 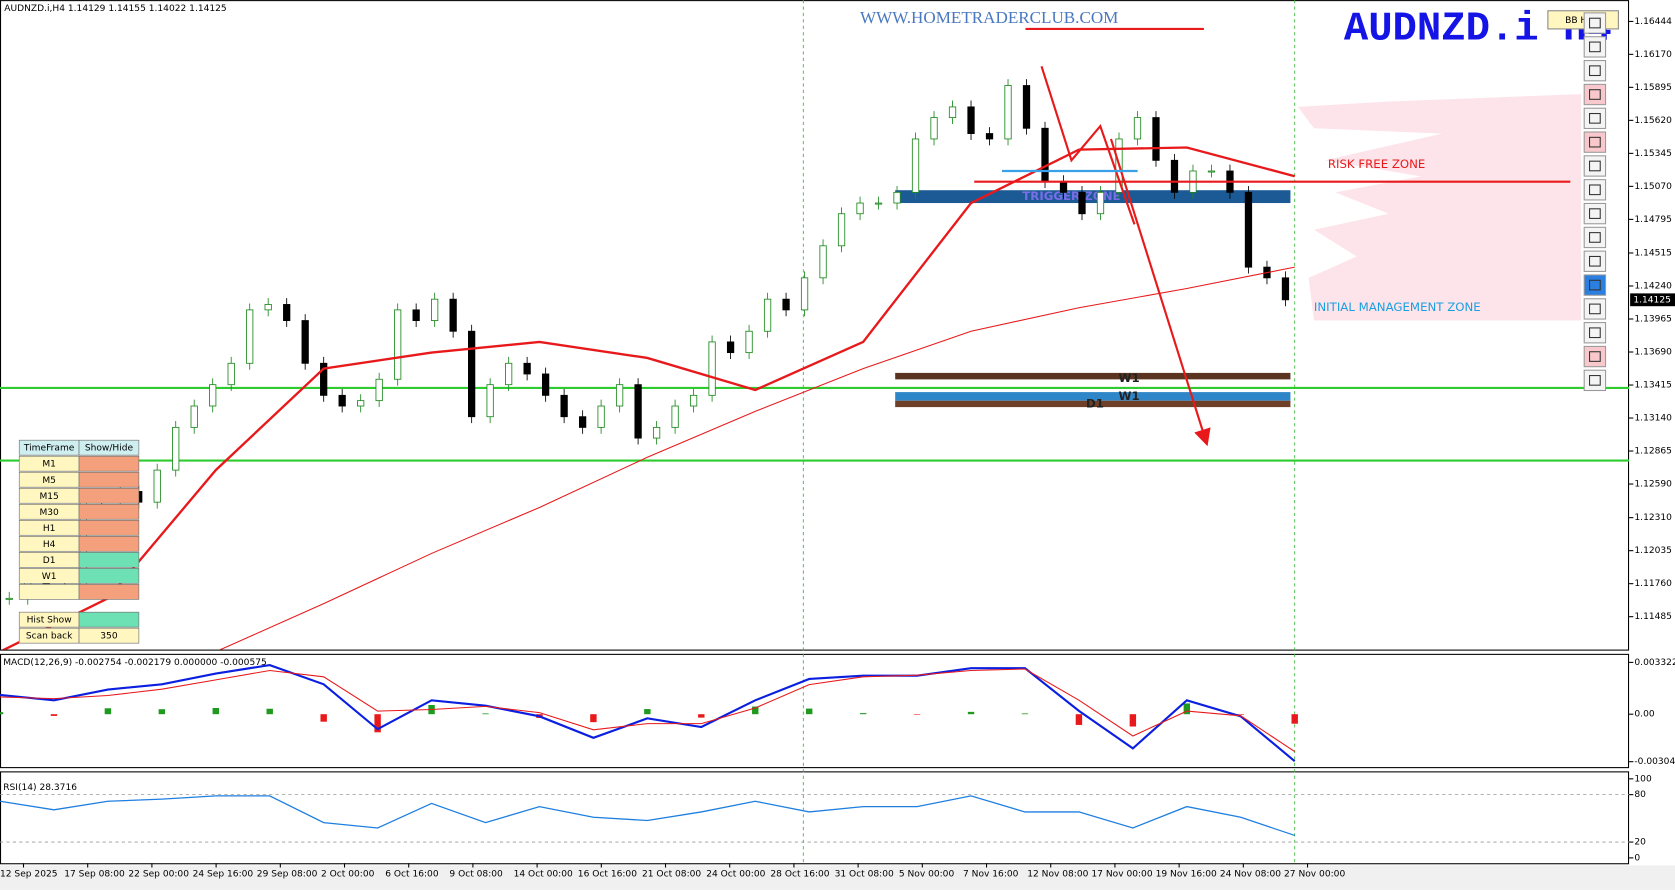 What do you see at coordinates (49, 545) in the screenshot?
I see `panel-text: H4` at bounding box center [49, 545].